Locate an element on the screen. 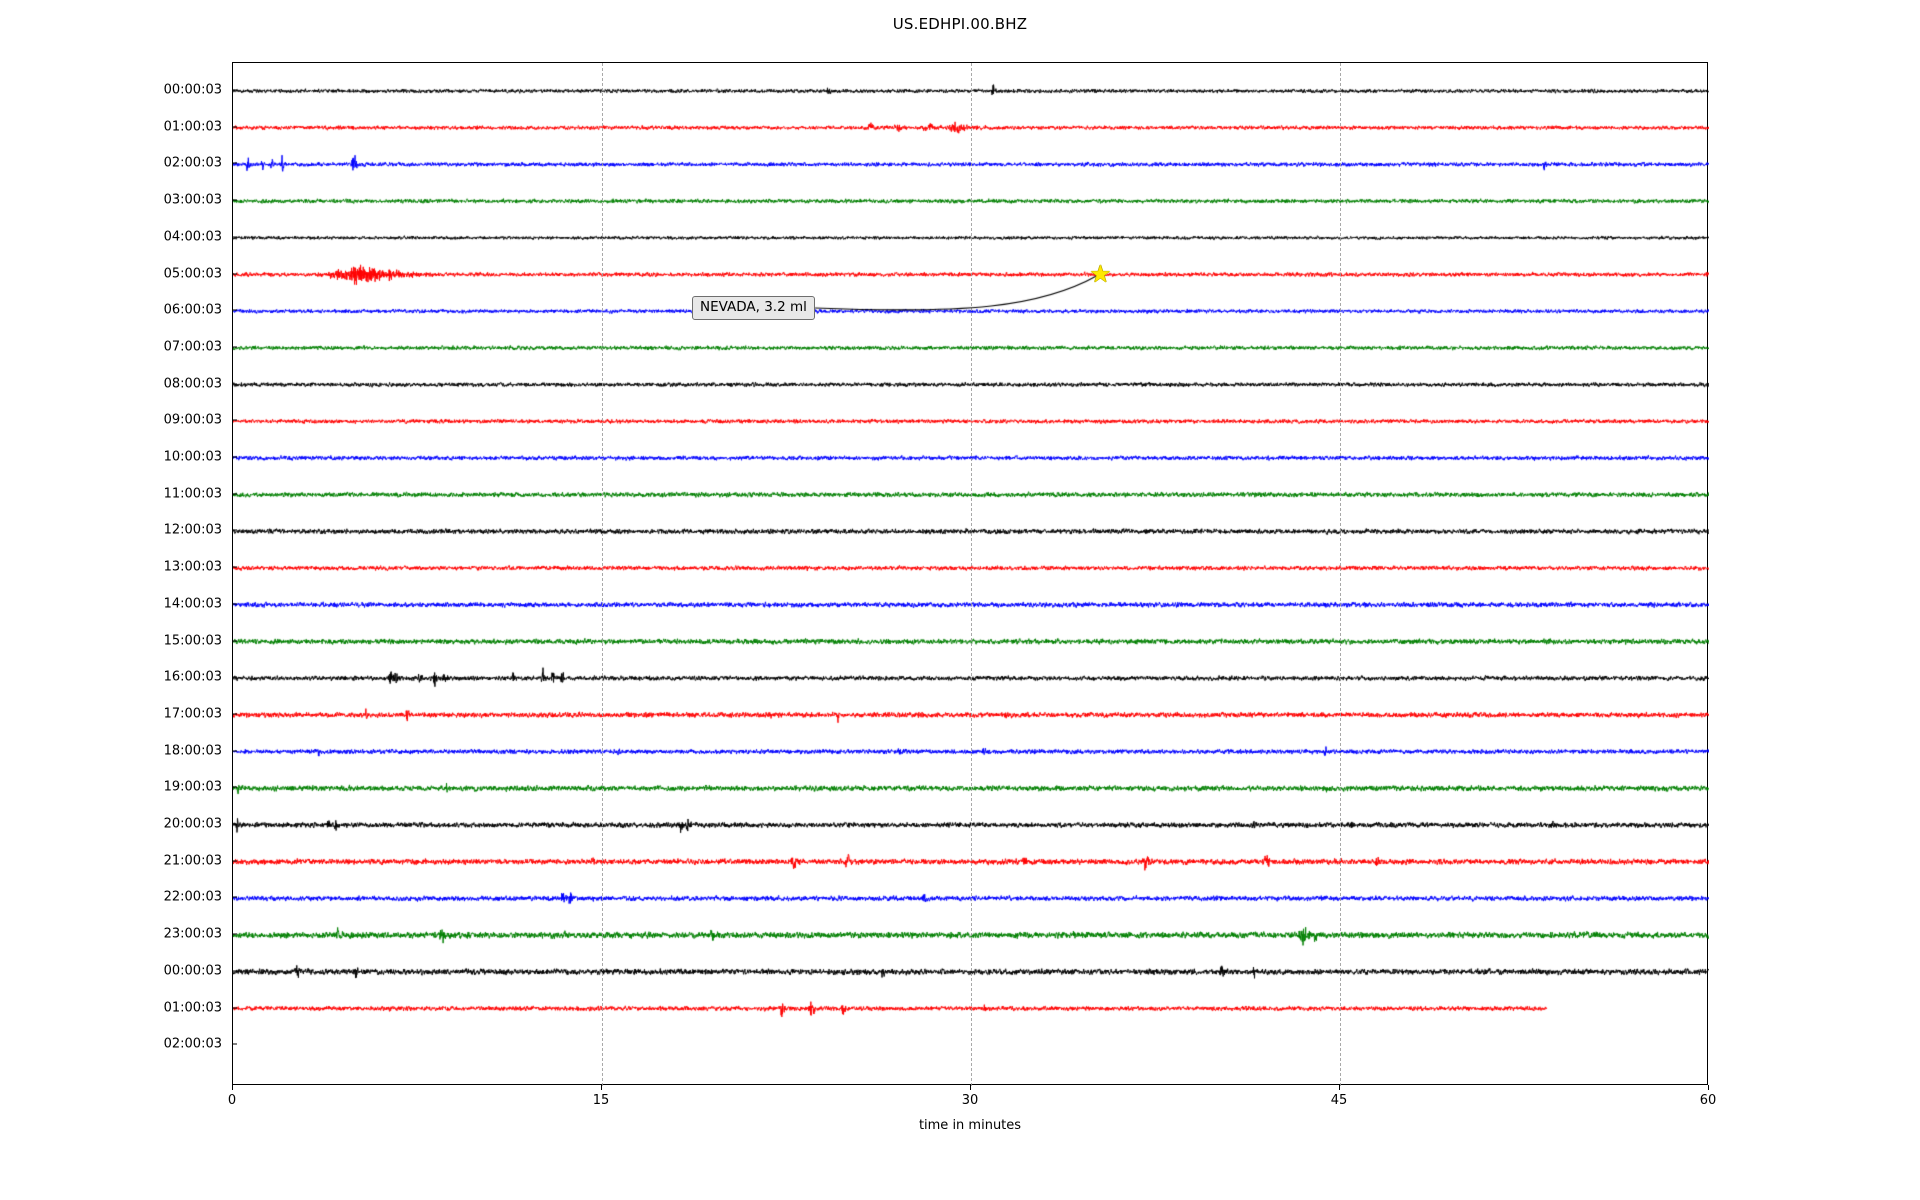  y-tick-label: 19:00:03 is located at coordinates (192, 787).